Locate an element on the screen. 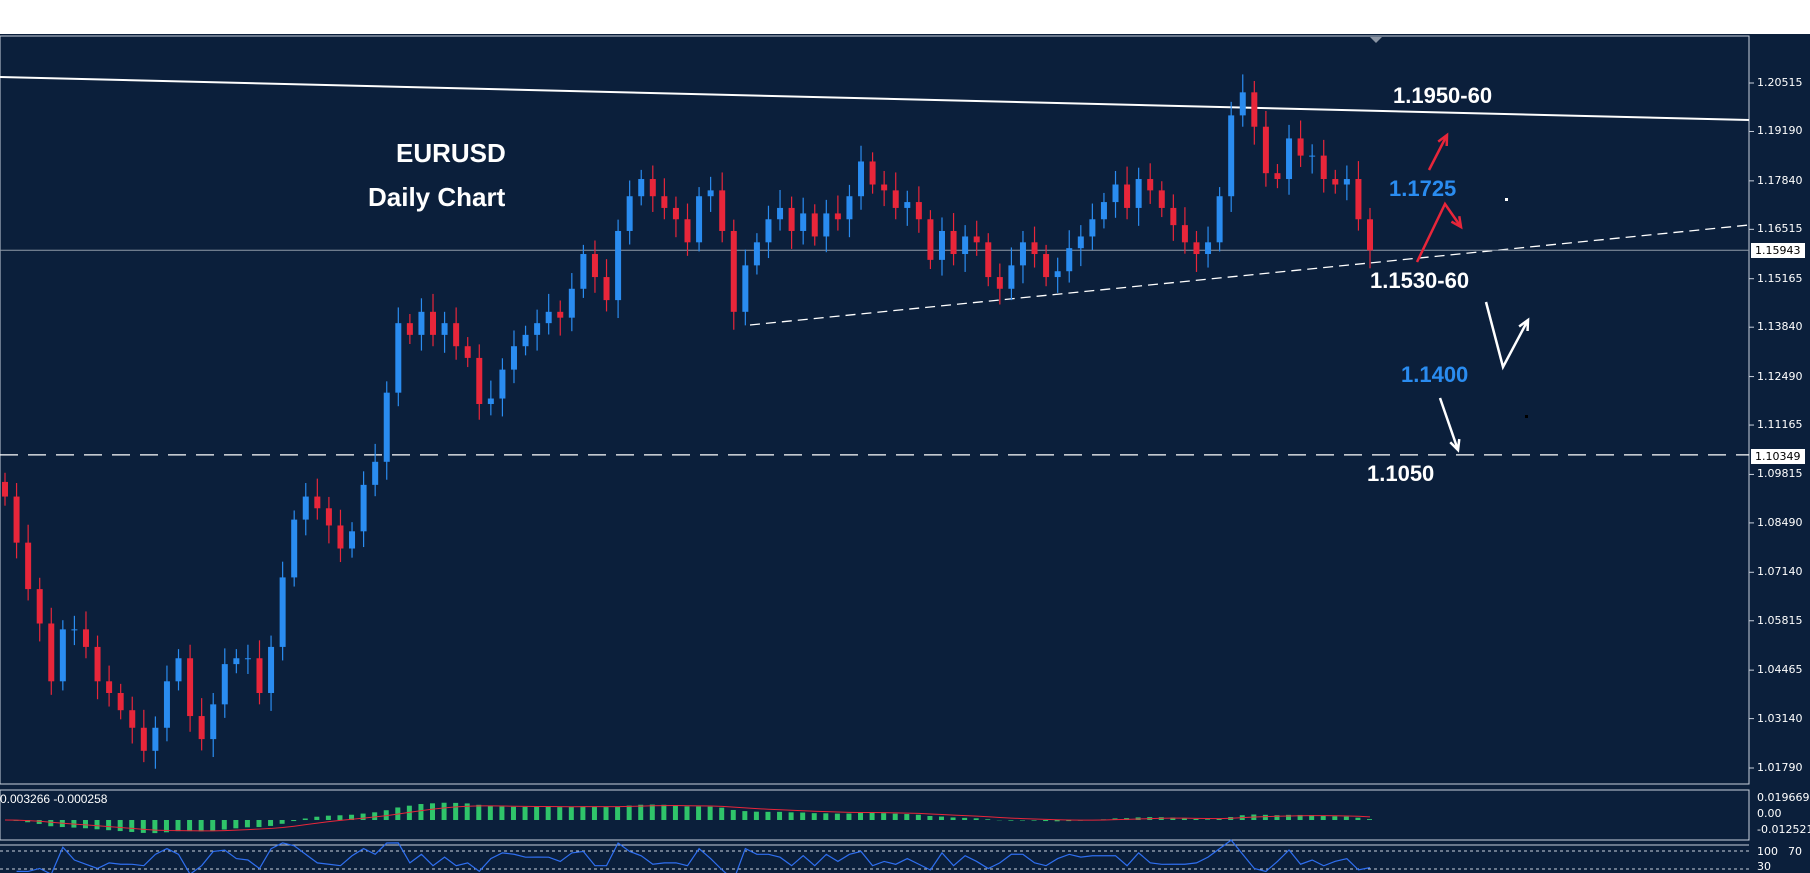  macd-panel-border is located at coordinates (875, 815).